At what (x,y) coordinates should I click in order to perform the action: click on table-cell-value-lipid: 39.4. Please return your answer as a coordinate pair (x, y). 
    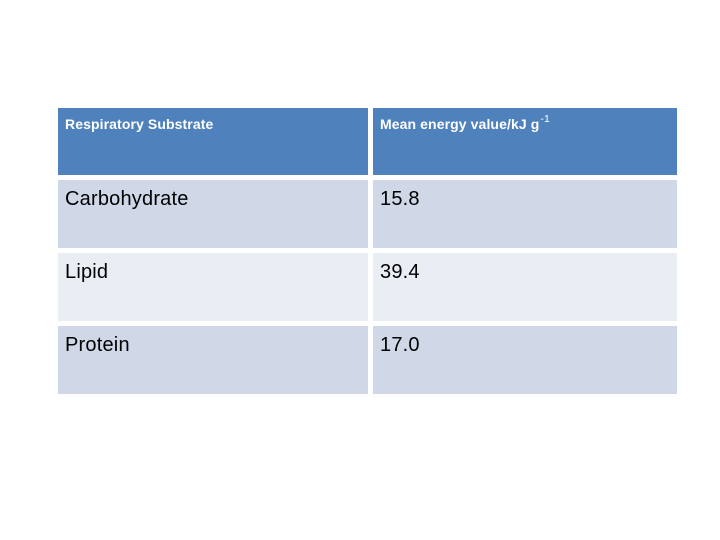
    Looking at the image, I should click on (525, 287).